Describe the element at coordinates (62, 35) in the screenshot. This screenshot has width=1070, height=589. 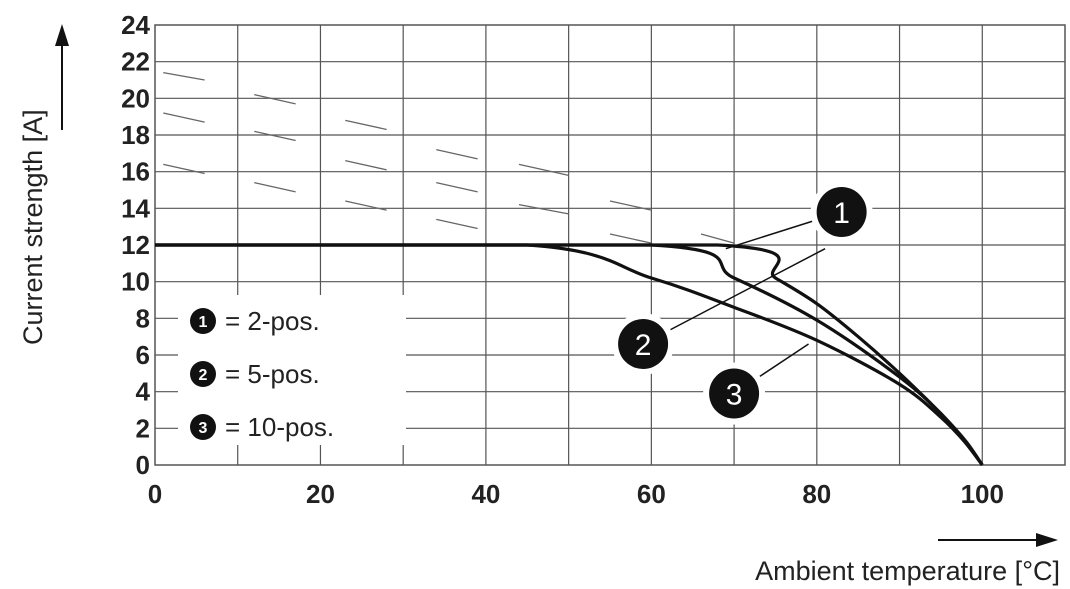
I see `y-axis-arrow-head` at that location.